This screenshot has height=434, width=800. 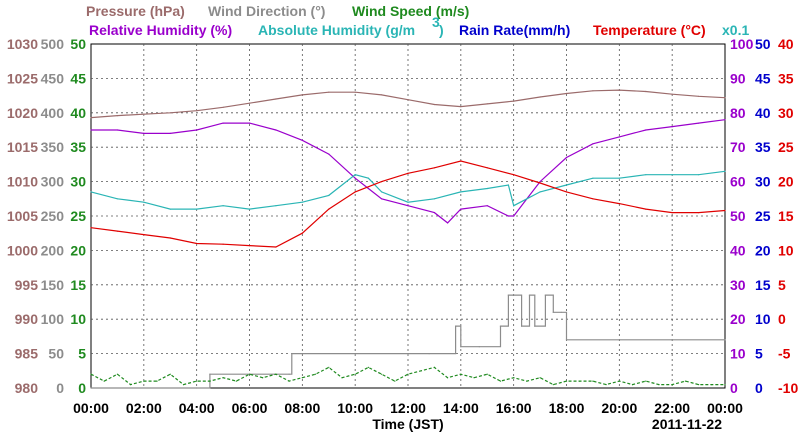 I want to click on legend-absolute-humidity-scale: x0.1, so click(x=735, y=30).